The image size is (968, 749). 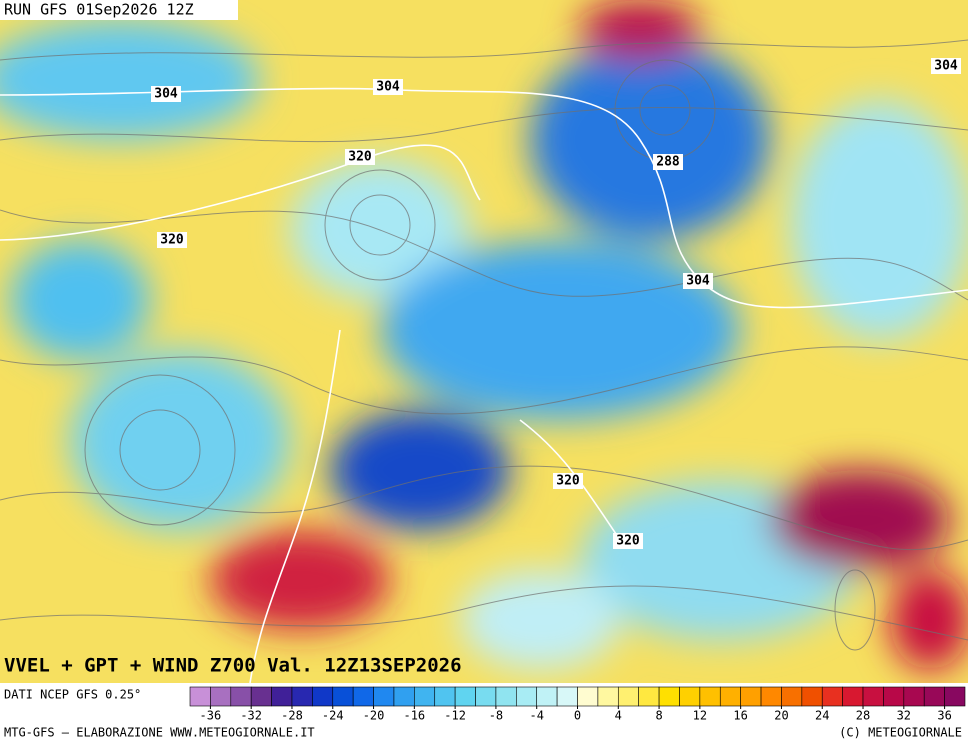 I want to click on colorbar-tick-label: -16, so click(x=414, y=716).